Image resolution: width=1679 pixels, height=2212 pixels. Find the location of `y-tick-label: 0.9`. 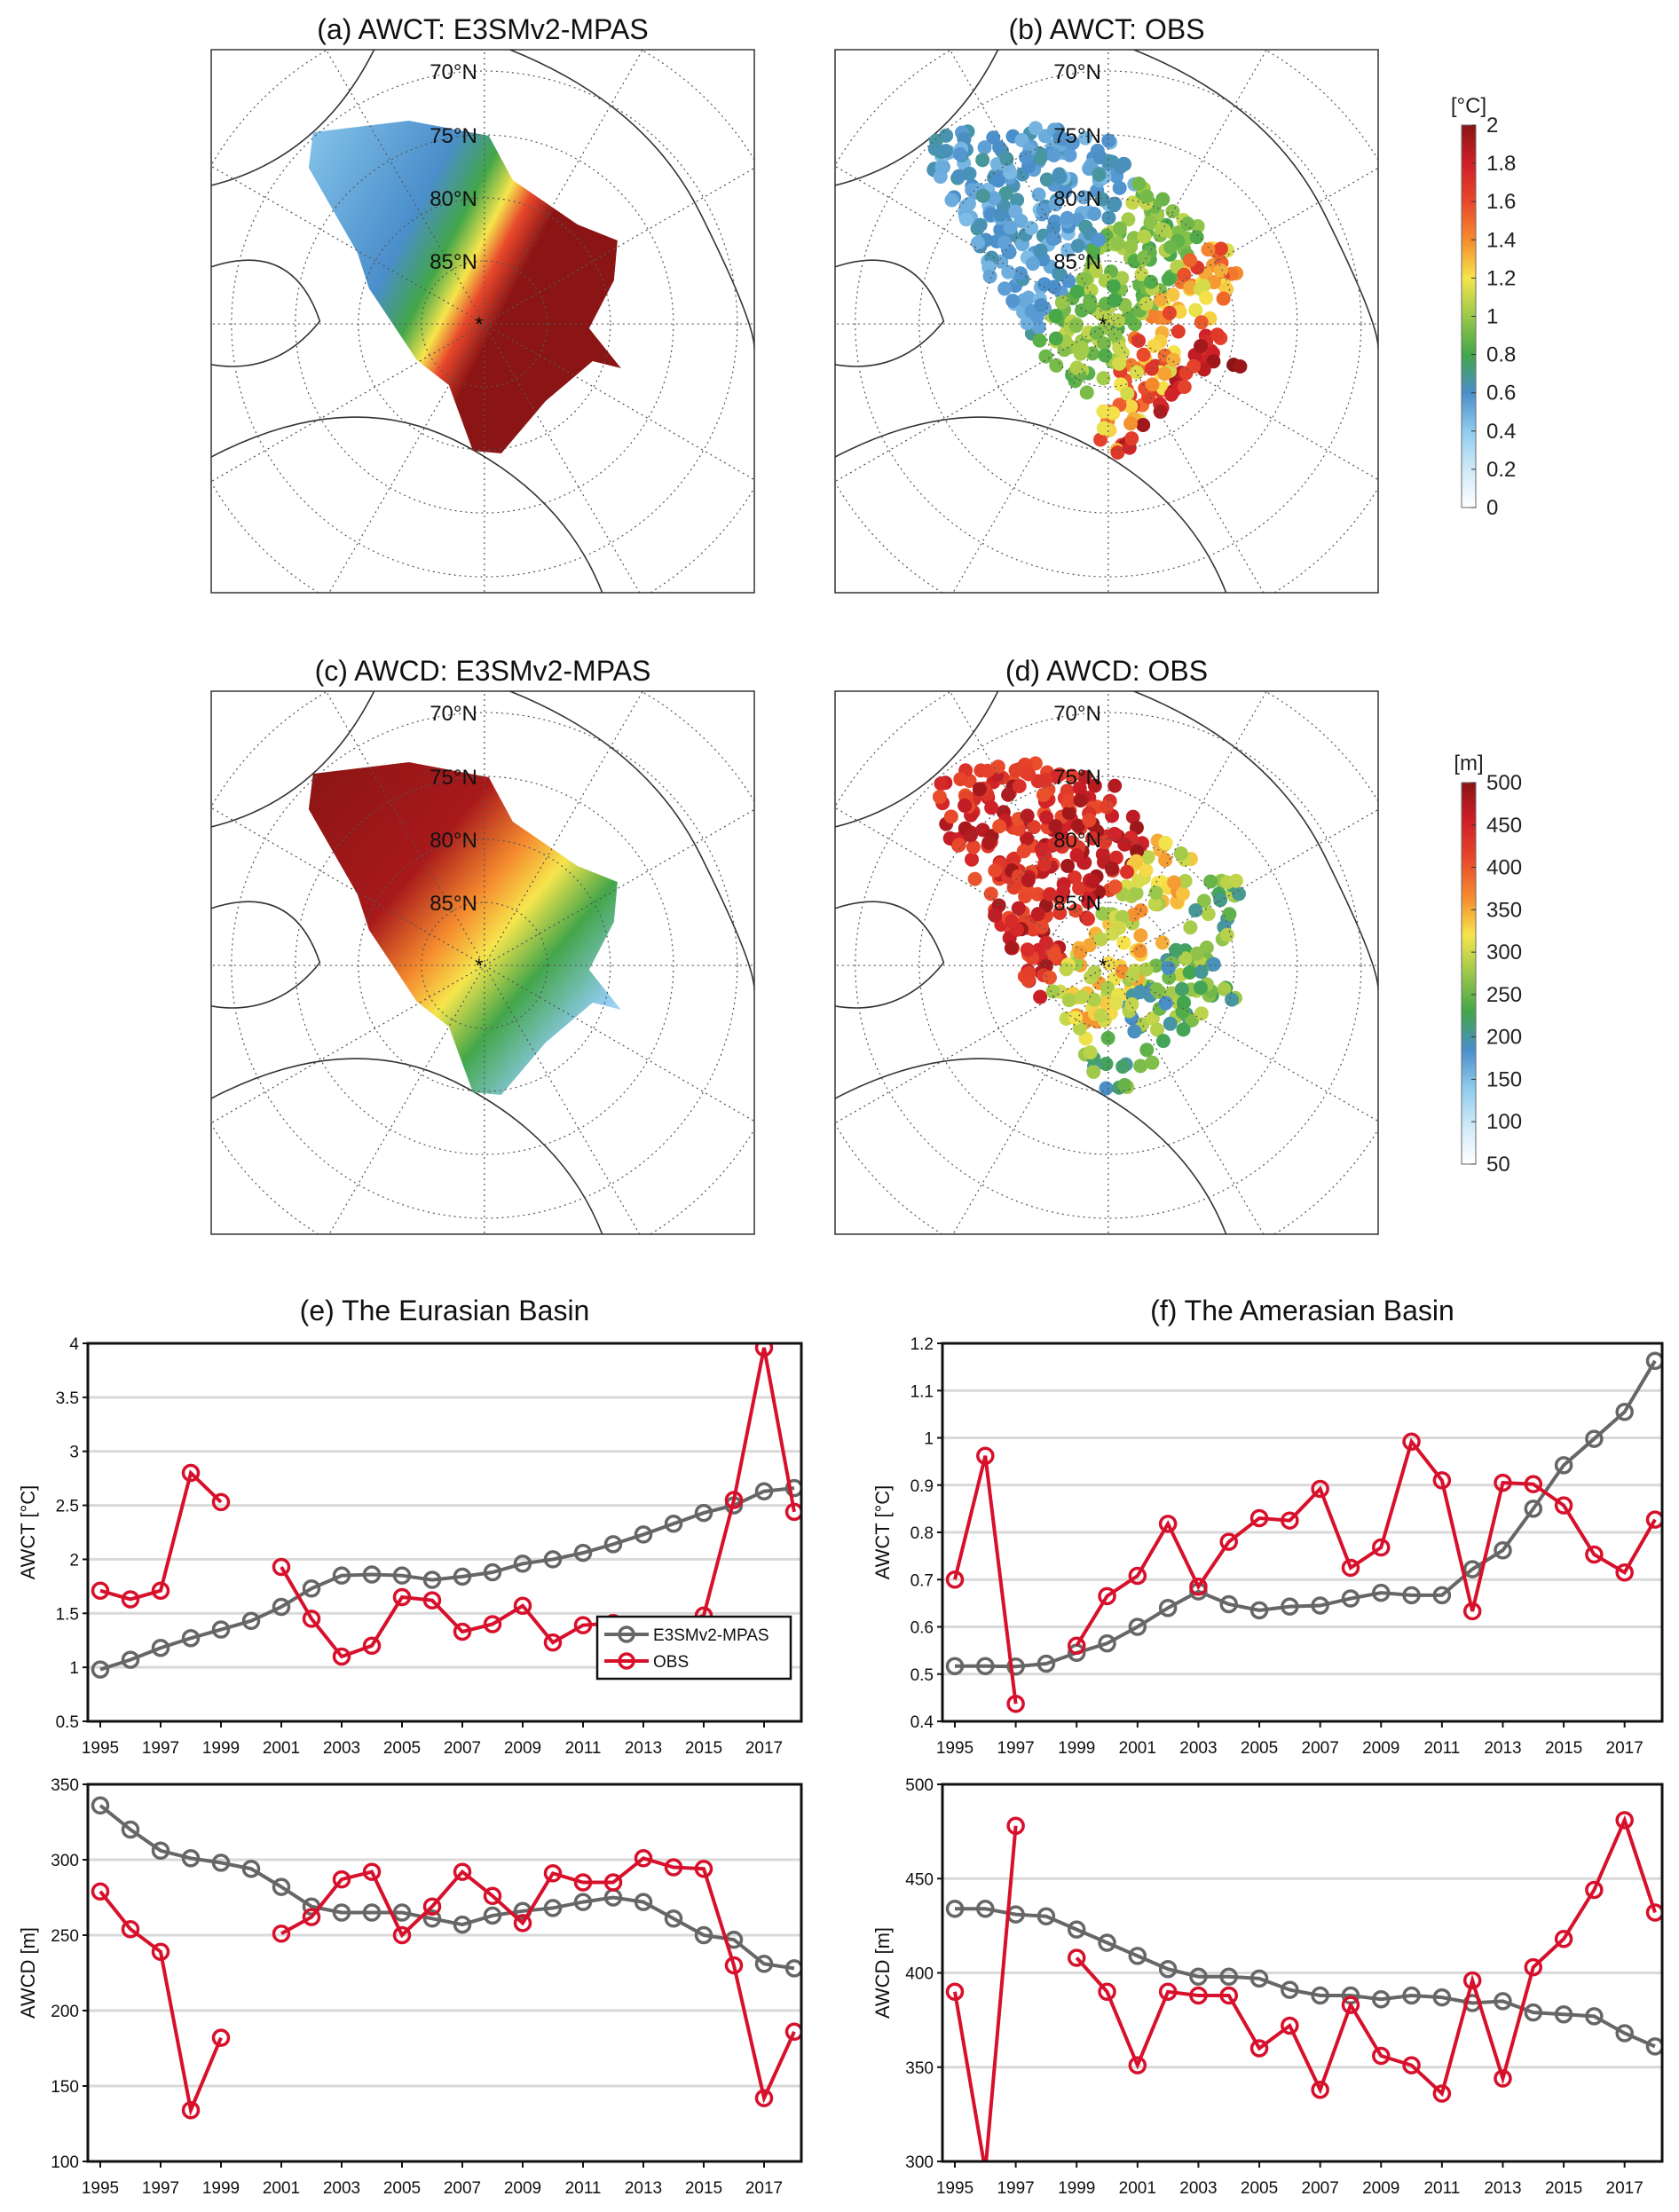

y-tick-label: 0.9 is located at coordinates (922, 1486).